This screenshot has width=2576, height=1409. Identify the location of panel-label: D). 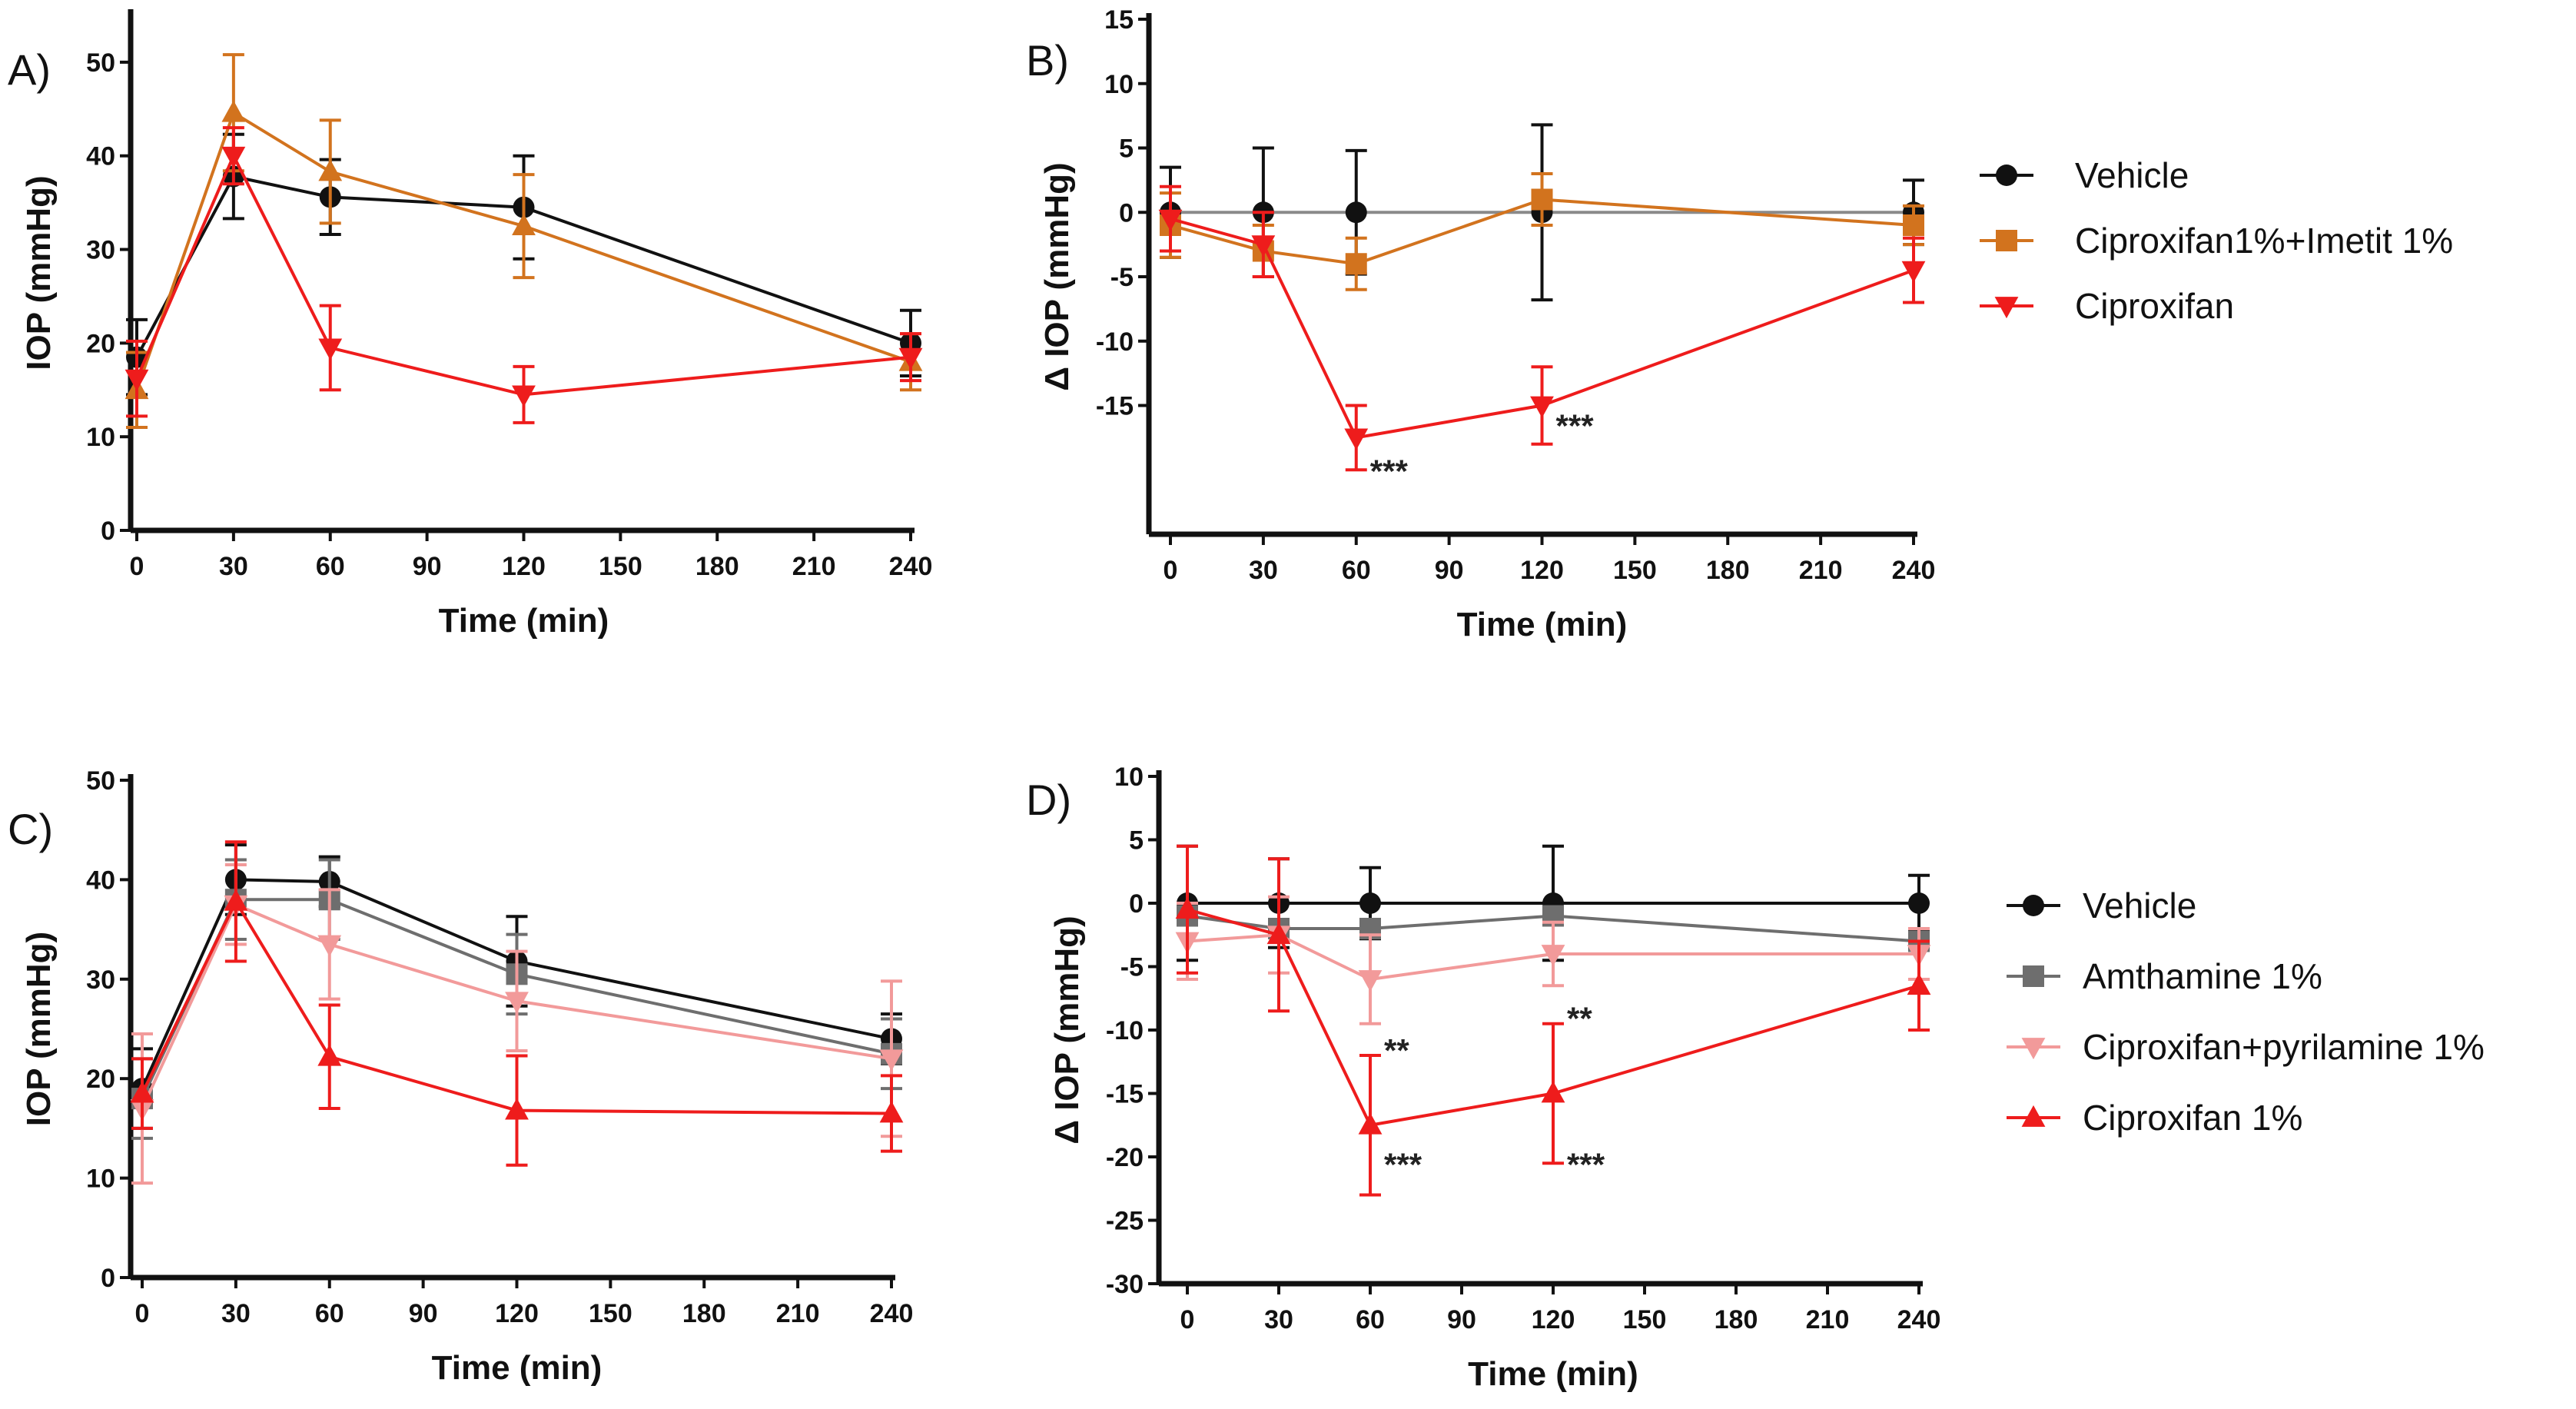
(1048, 800).